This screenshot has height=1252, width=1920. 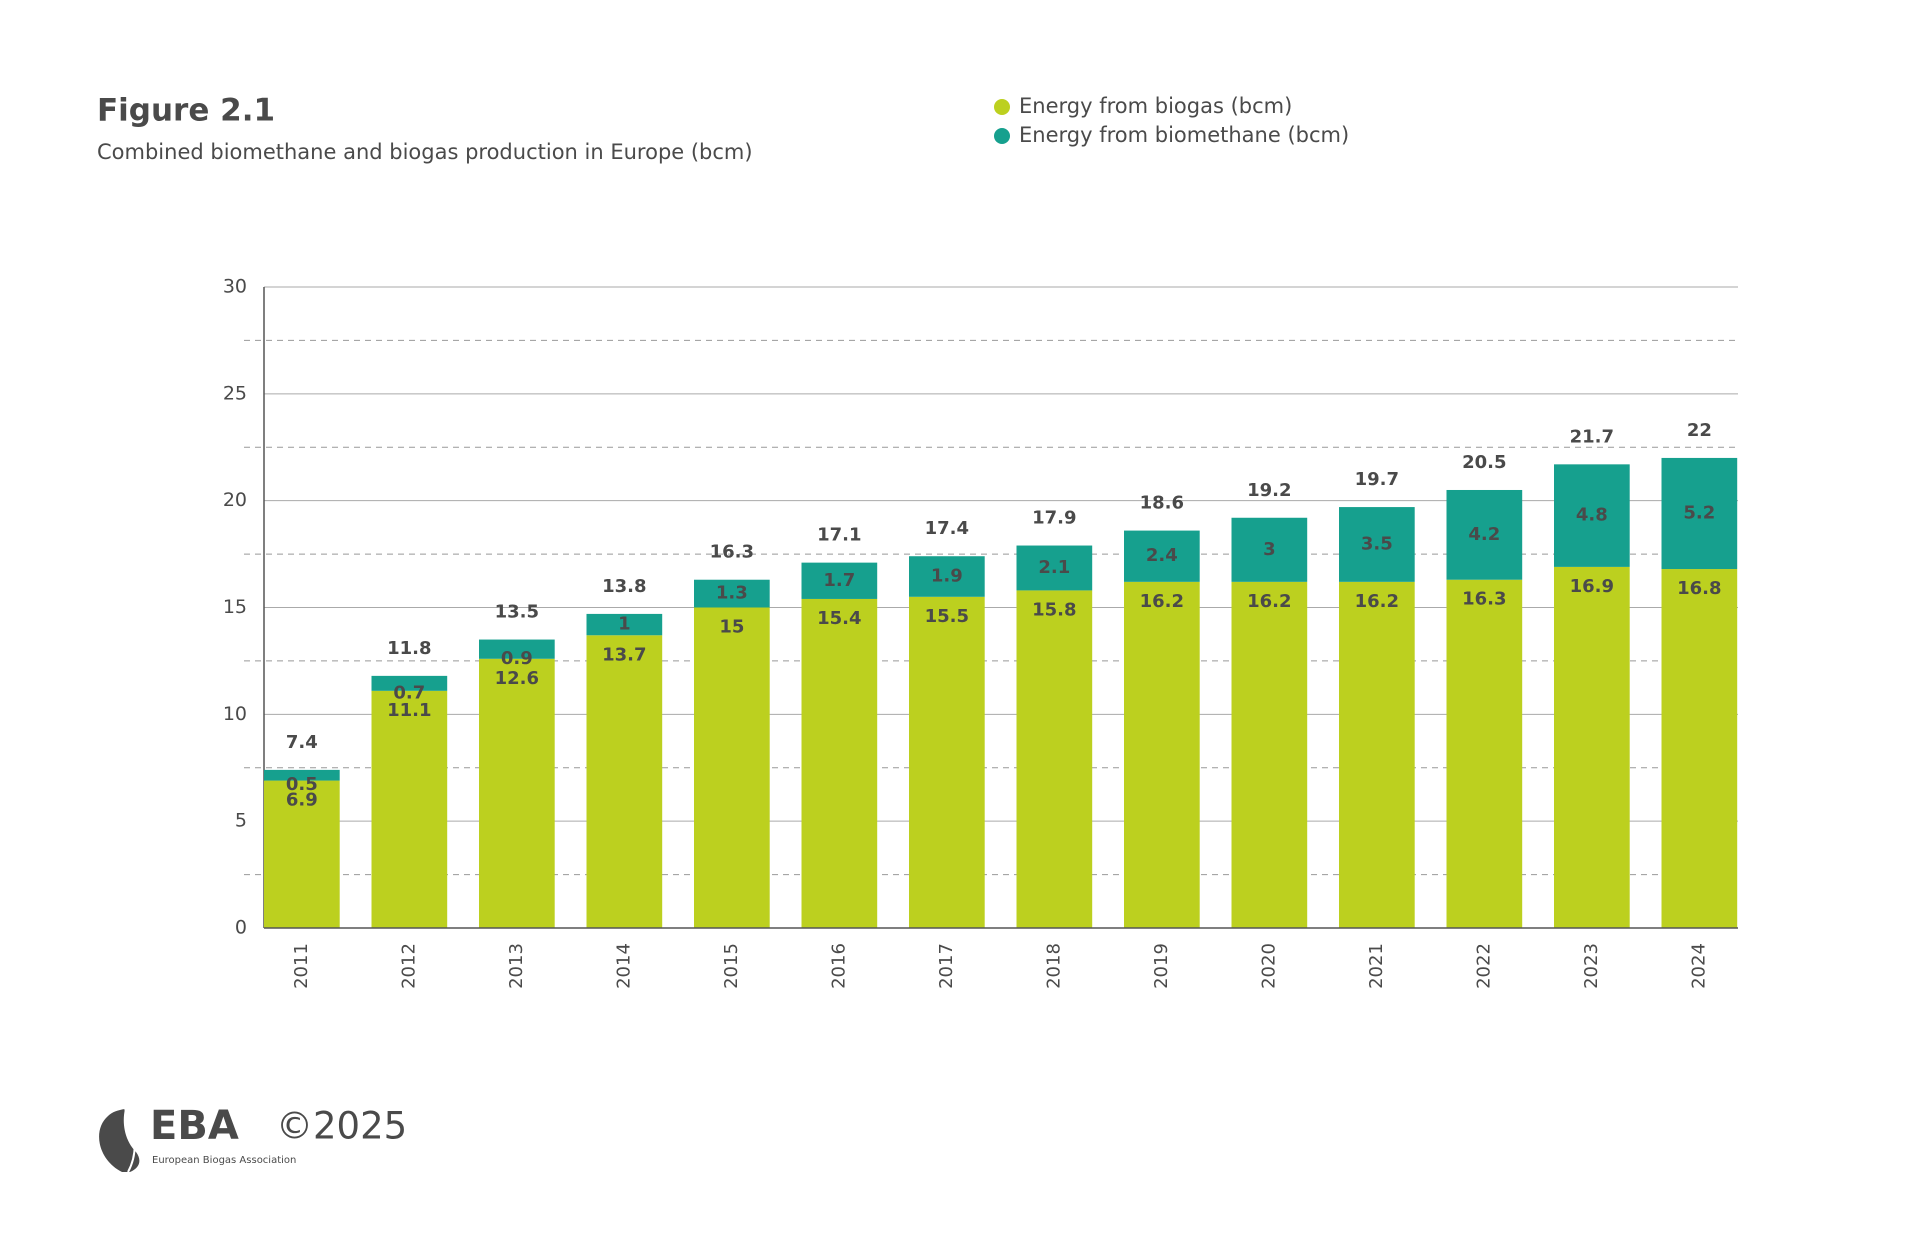 I want to click on total-label: 13.5, so click(x=517, y=612).